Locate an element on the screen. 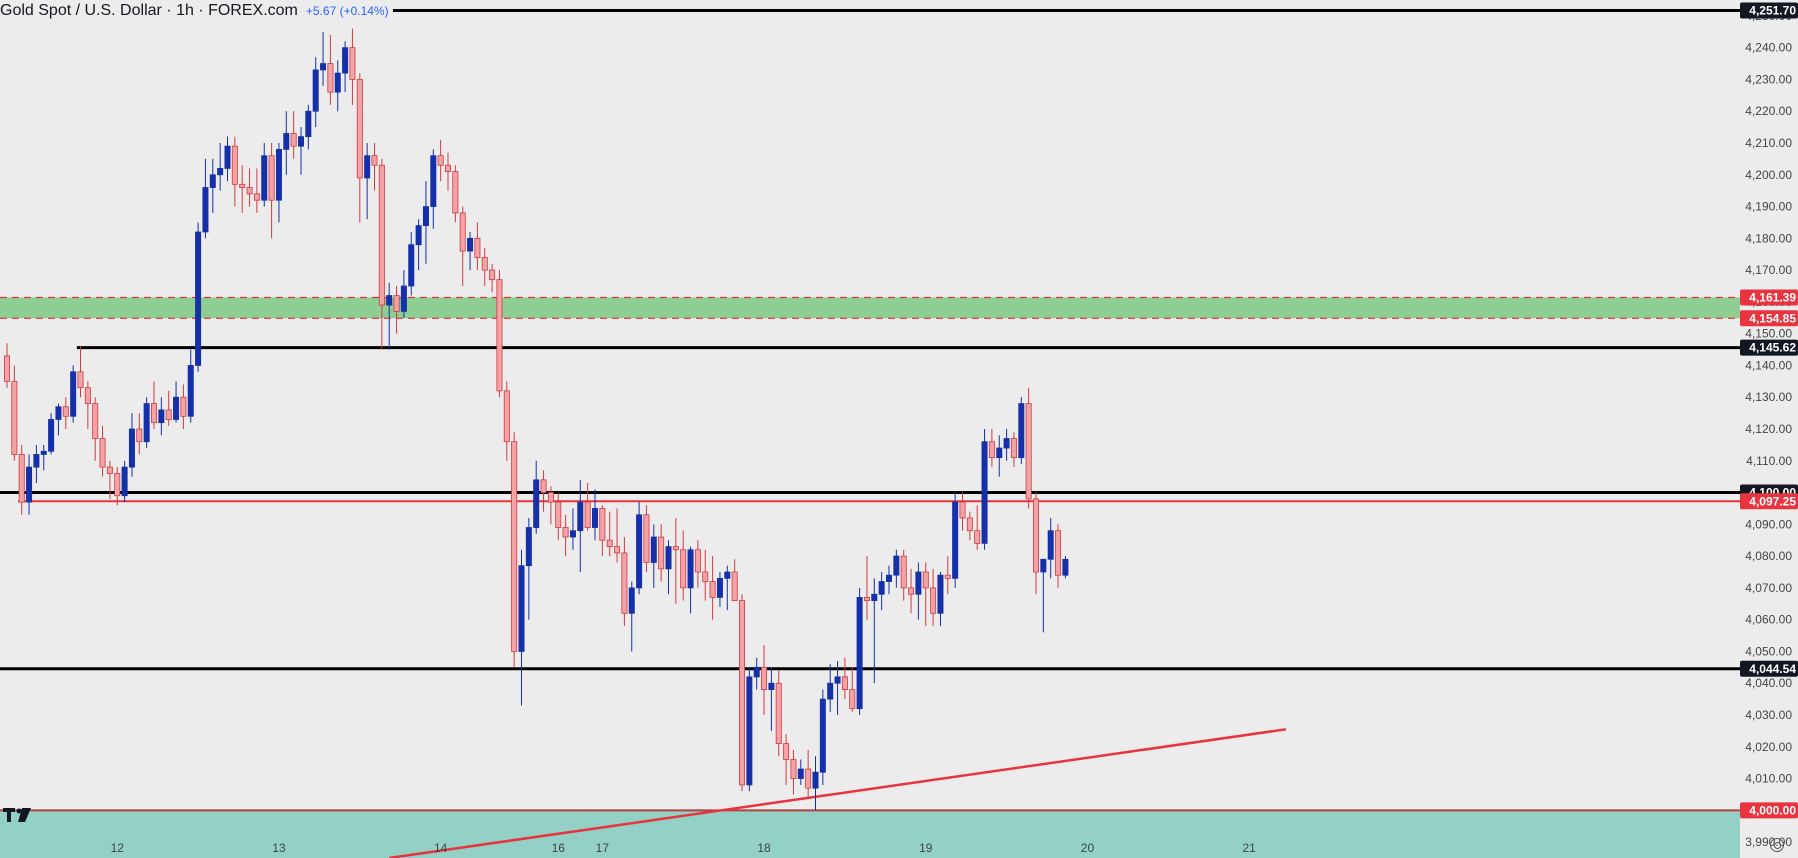  settings-gear-icon is located at coordinates (1777, 845).